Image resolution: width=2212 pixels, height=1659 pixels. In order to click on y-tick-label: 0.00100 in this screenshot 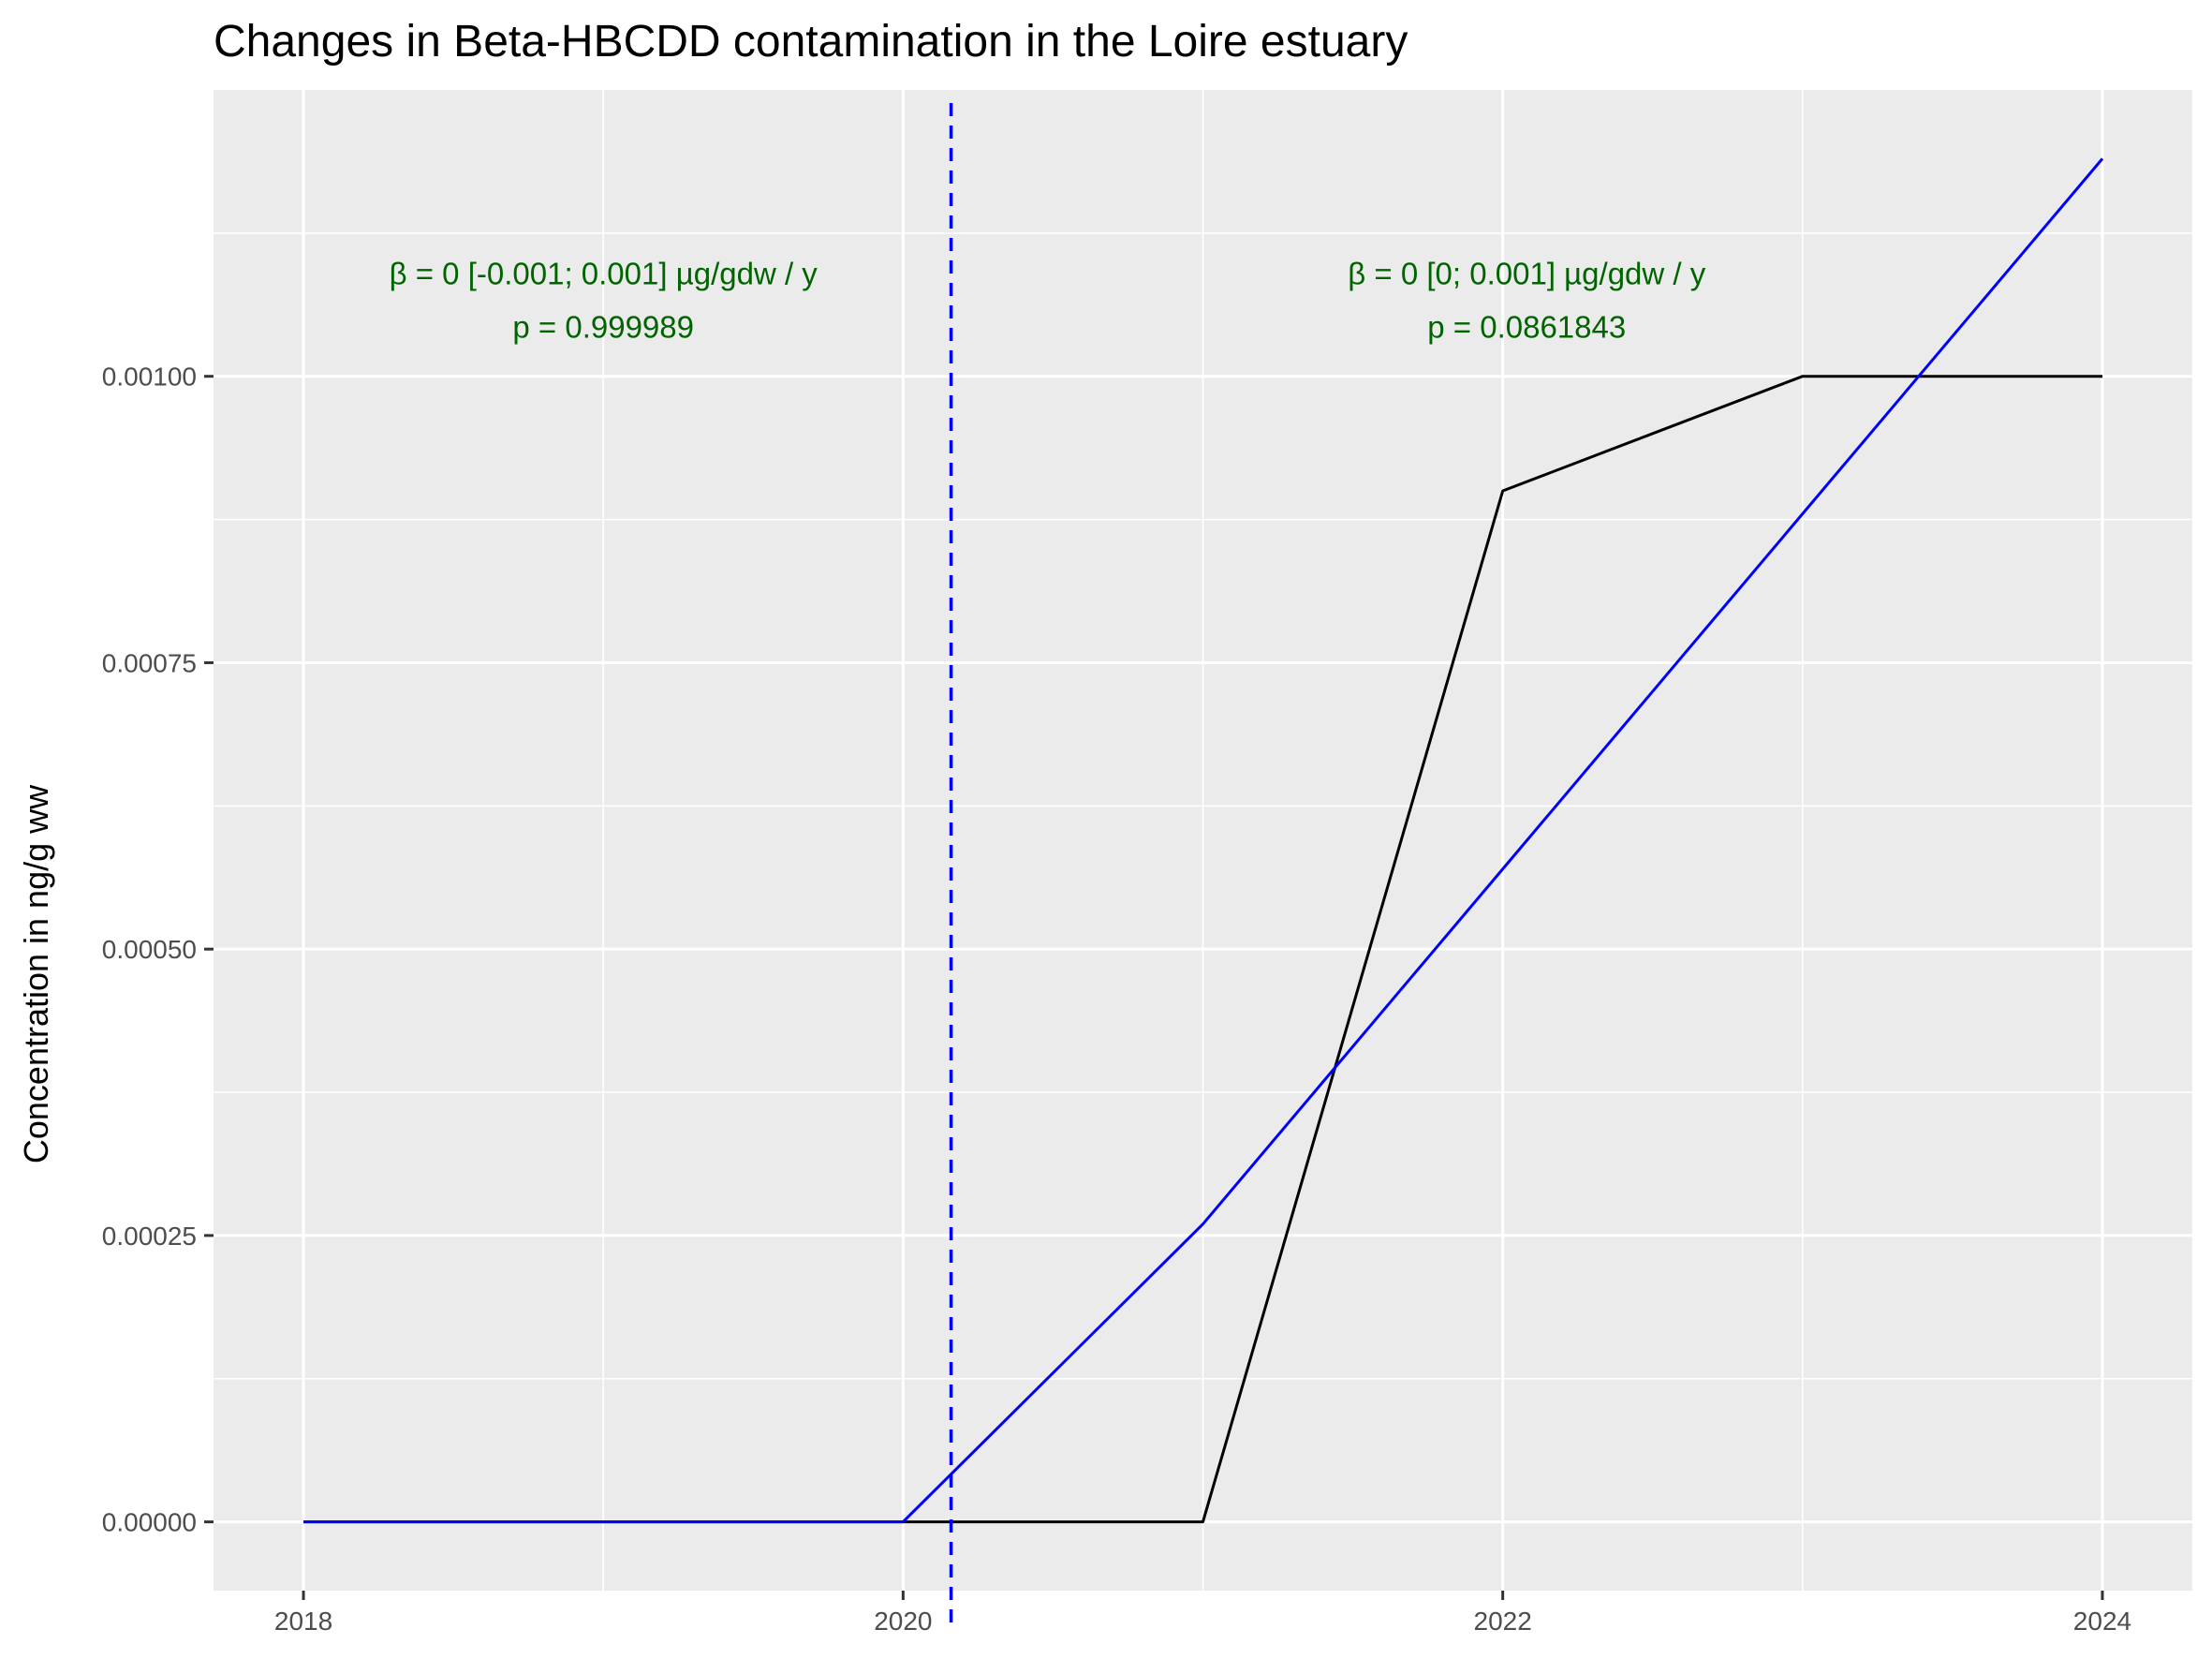, I will do `click(149, 378)`.